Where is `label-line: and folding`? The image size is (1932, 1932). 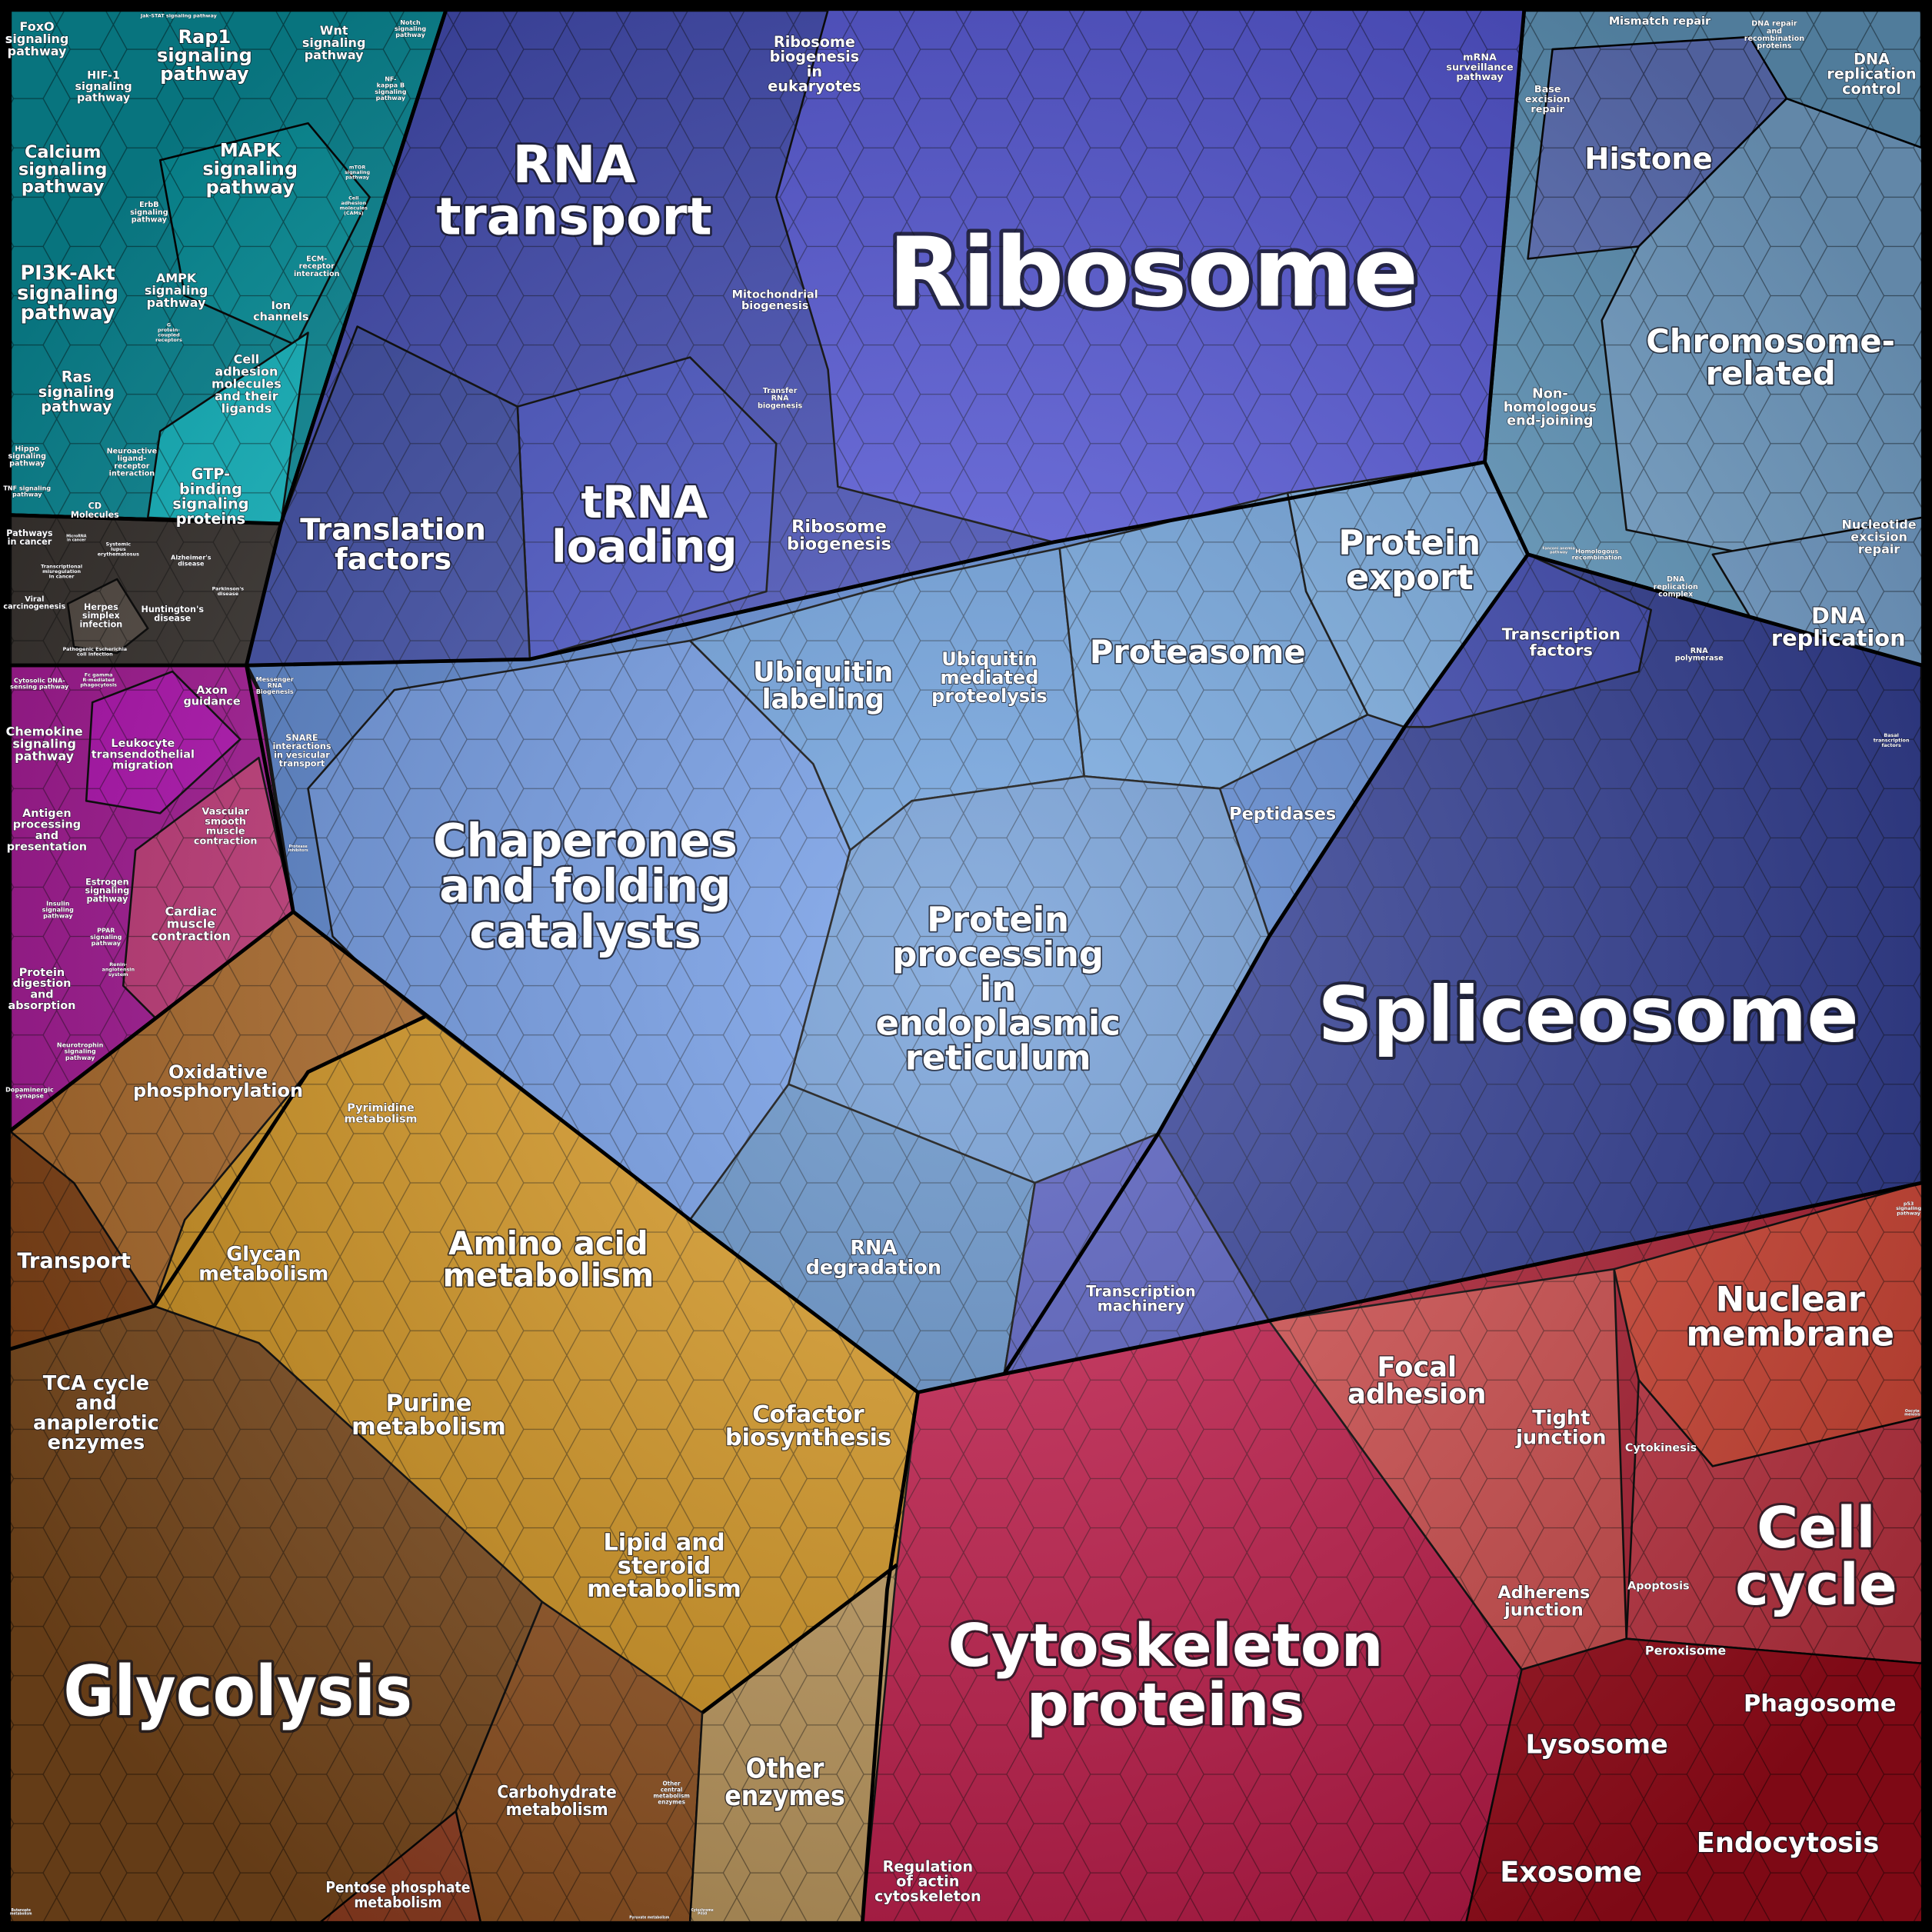 label-line: and folding is located at coordinates (585, 886).